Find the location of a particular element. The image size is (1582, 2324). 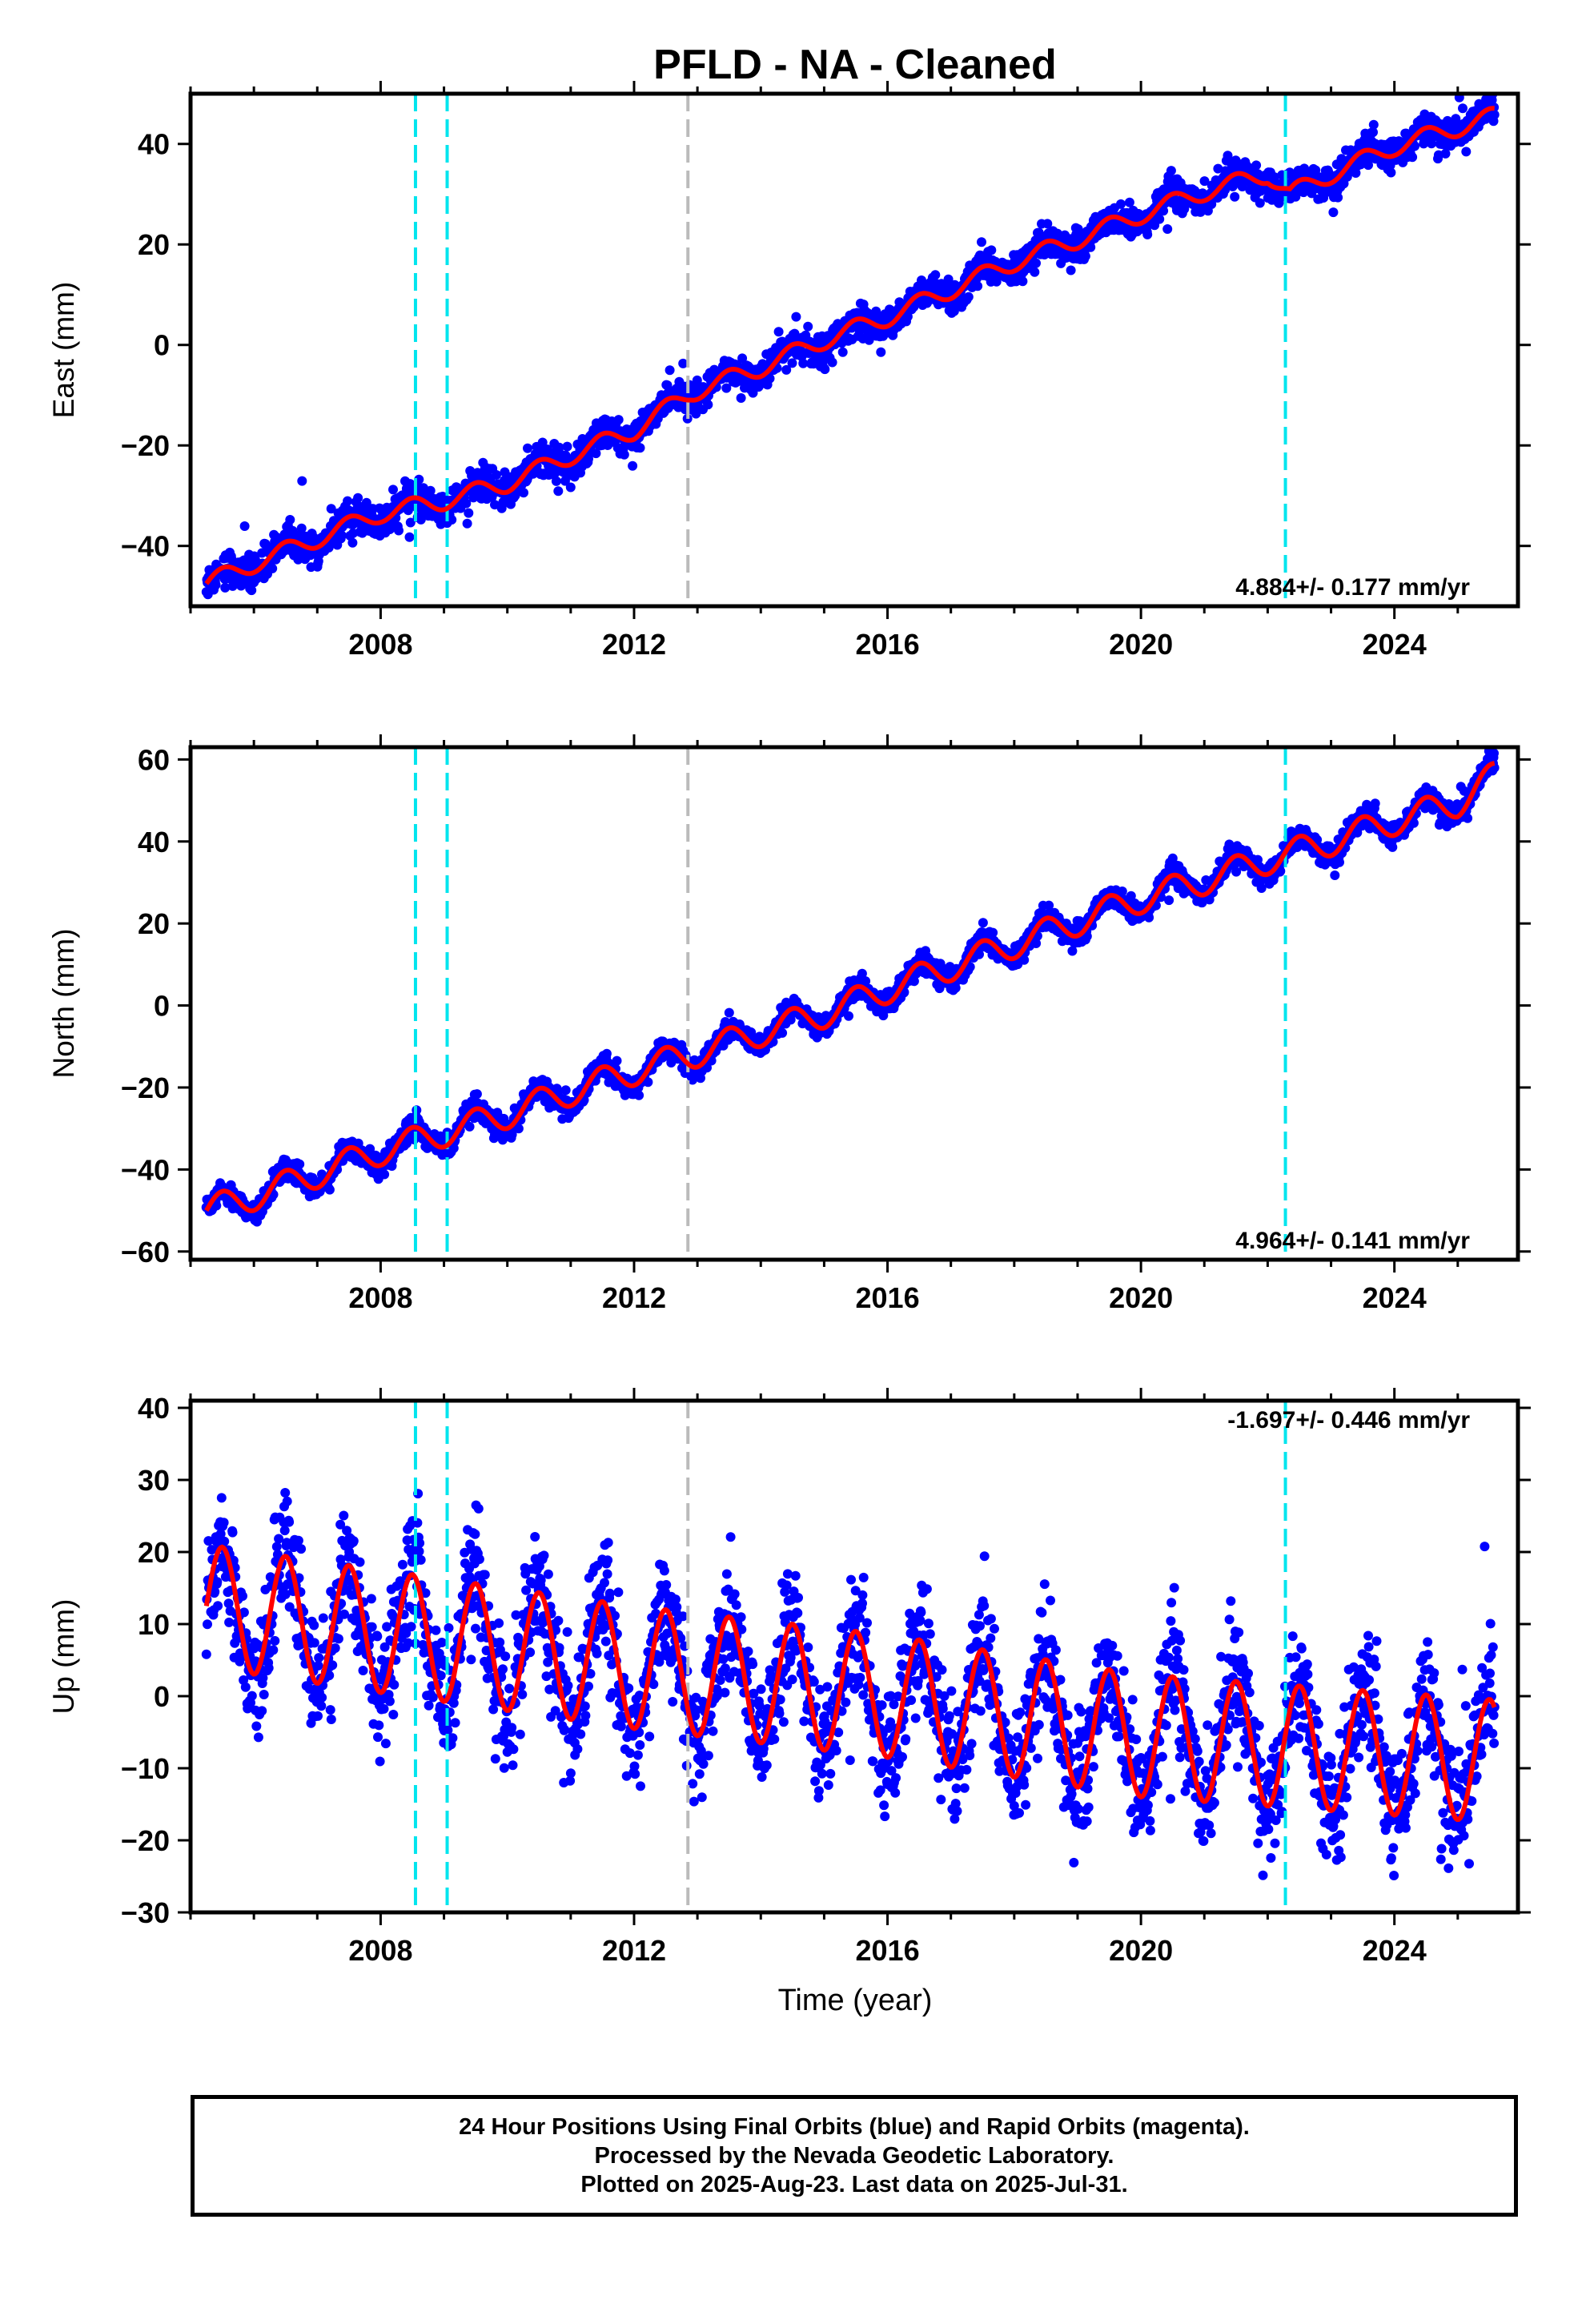

east-y-tick-label: 40 is located at coordinates (154, 144).